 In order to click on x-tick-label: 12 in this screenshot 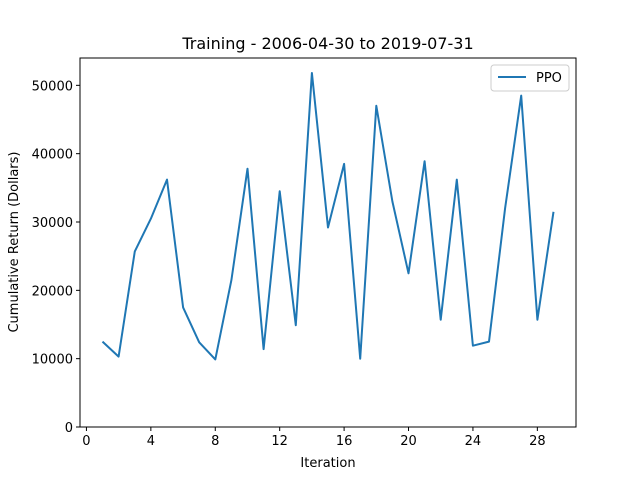, I will do `click(279, 441)`.